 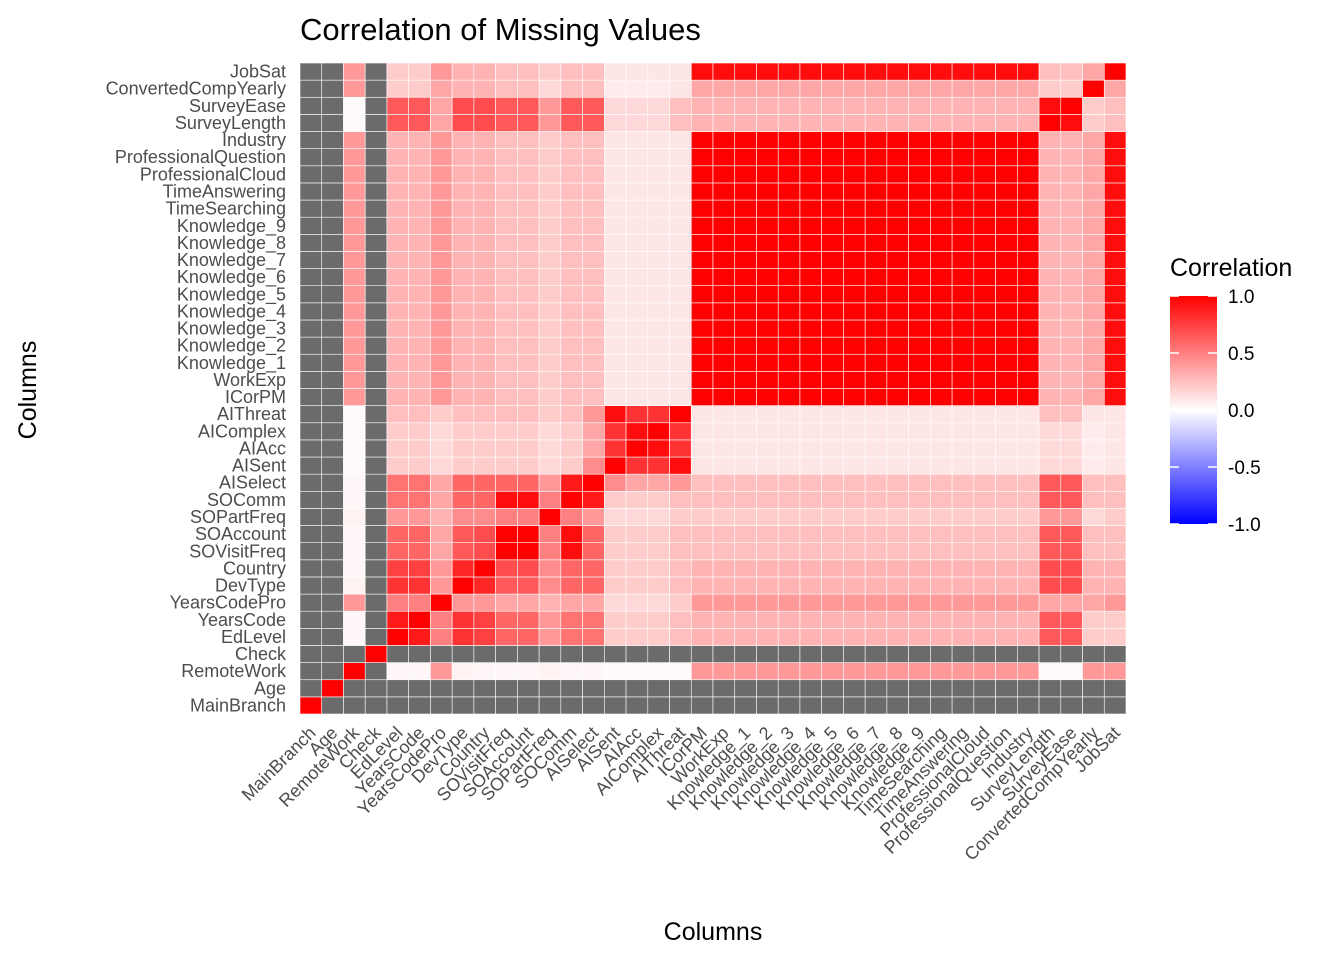 I want to click on y-tick-label: Country, so click(x=254, y=568).